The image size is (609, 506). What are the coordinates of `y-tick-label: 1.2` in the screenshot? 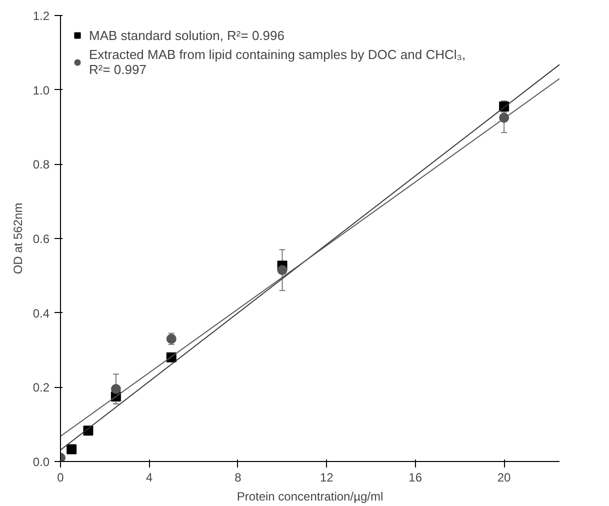 It's located at (41, 16).